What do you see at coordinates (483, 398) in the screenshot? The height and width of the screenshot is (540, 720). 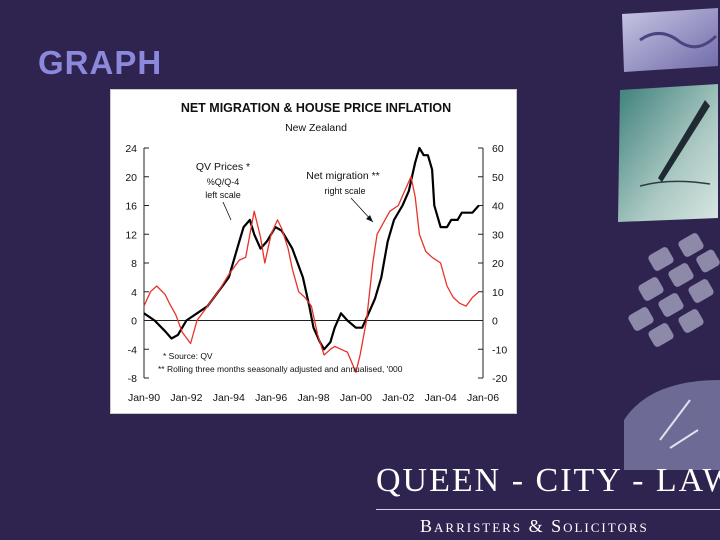 I see `x-tick-label: Jan-06` at bounding box center [483, 398].